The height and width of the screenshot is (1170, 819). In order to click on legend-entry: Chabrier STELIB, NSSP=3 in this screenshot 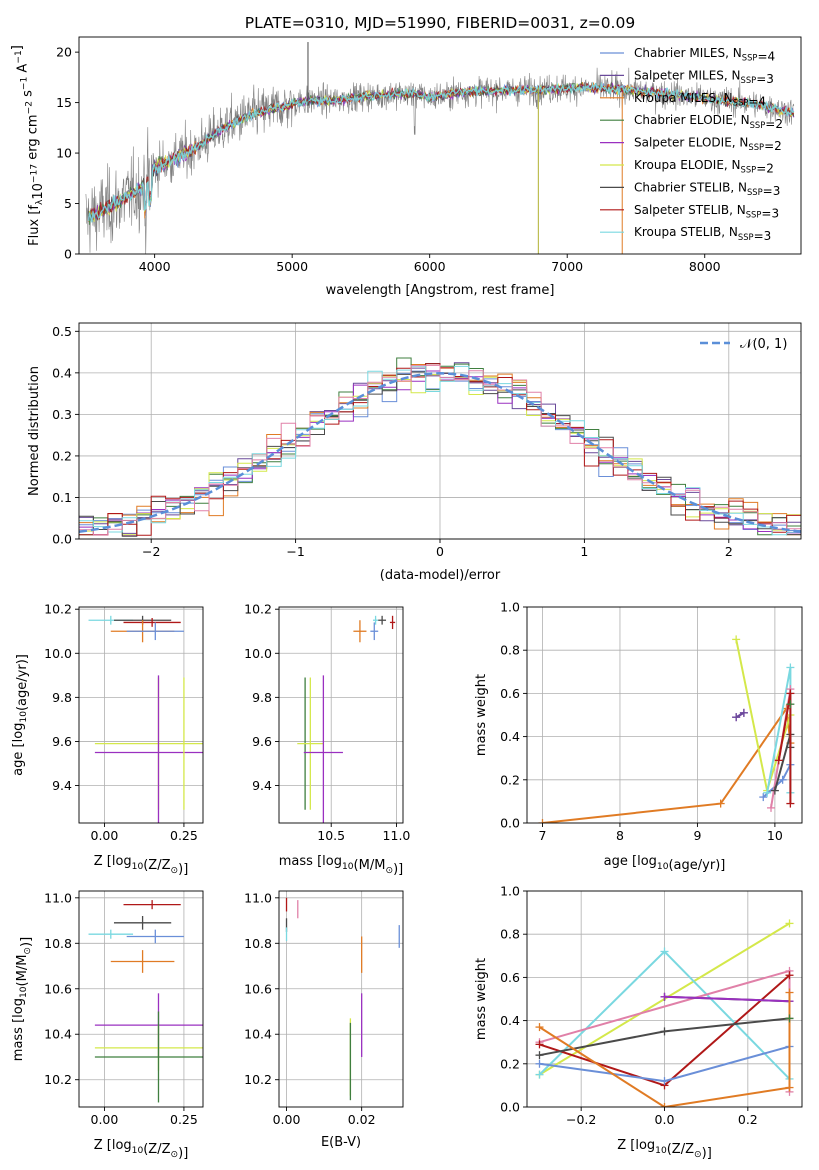, I will do `click(707, 189)`.